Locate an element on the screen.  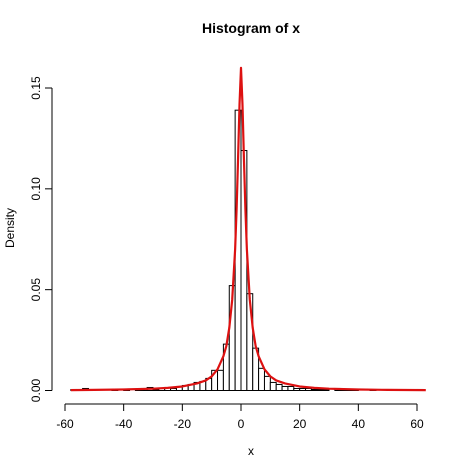
y-tick-label: 0.00 is located at coordinates (36, 390).